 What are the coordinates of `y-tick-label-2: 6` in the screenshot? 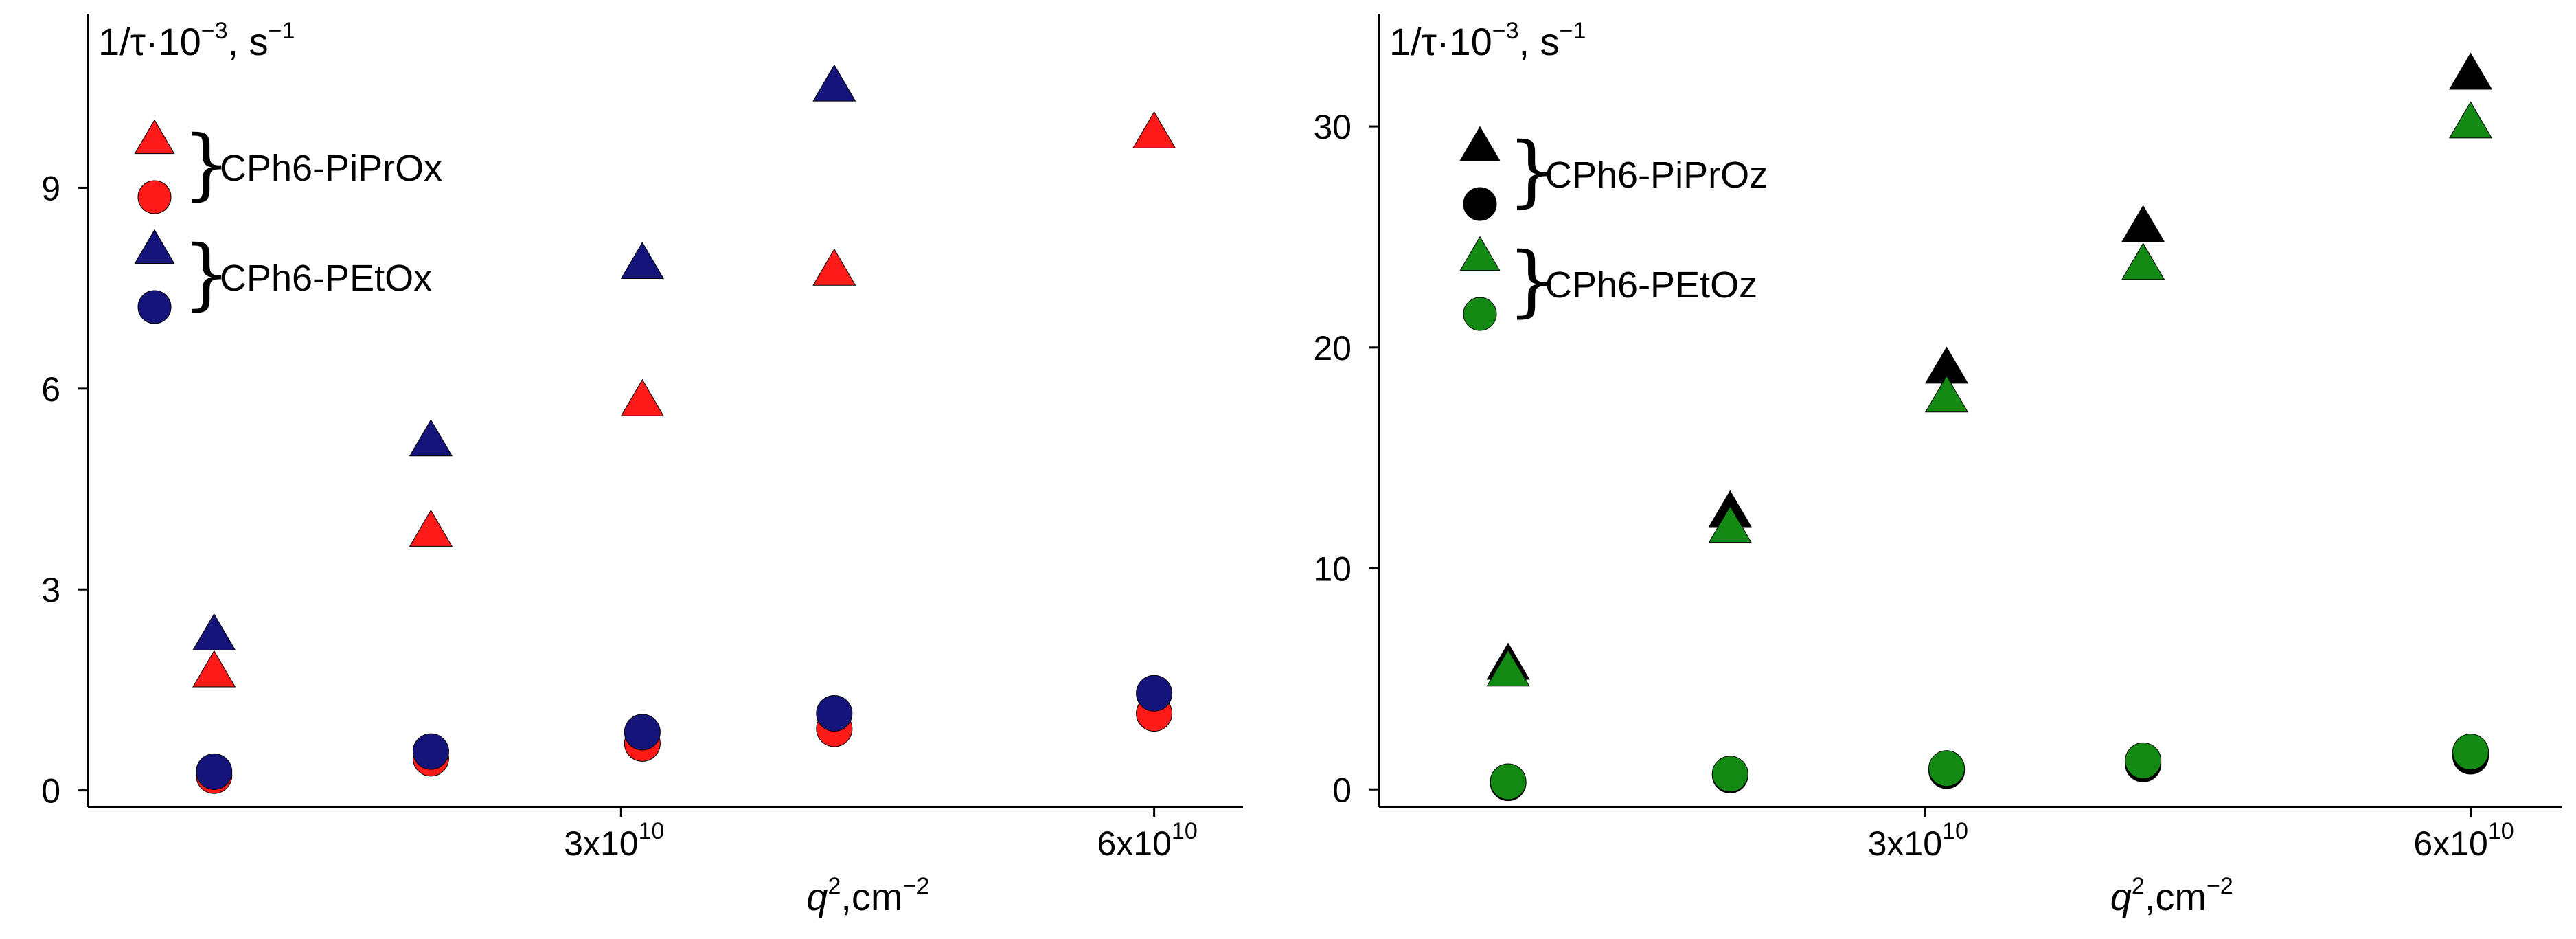 It's located at (50, 389).